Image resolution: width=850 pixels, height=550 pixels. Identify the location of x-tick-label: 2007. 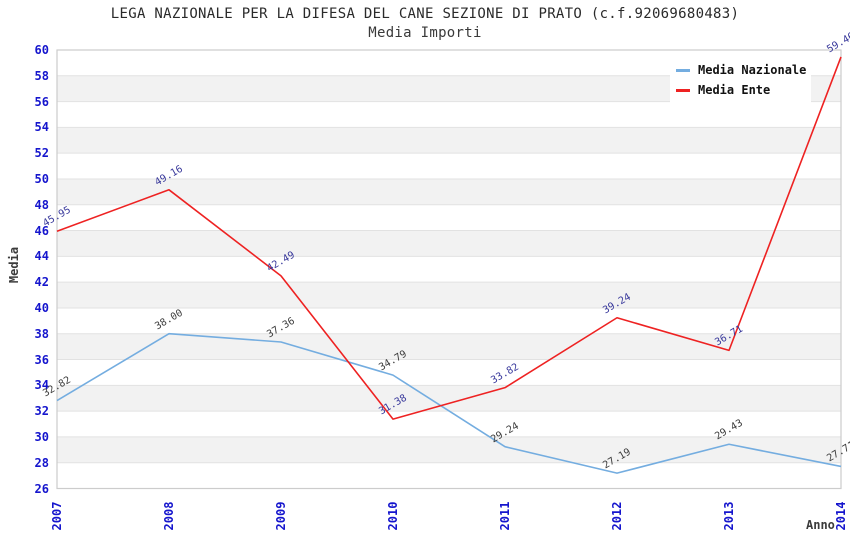
(57, 516).